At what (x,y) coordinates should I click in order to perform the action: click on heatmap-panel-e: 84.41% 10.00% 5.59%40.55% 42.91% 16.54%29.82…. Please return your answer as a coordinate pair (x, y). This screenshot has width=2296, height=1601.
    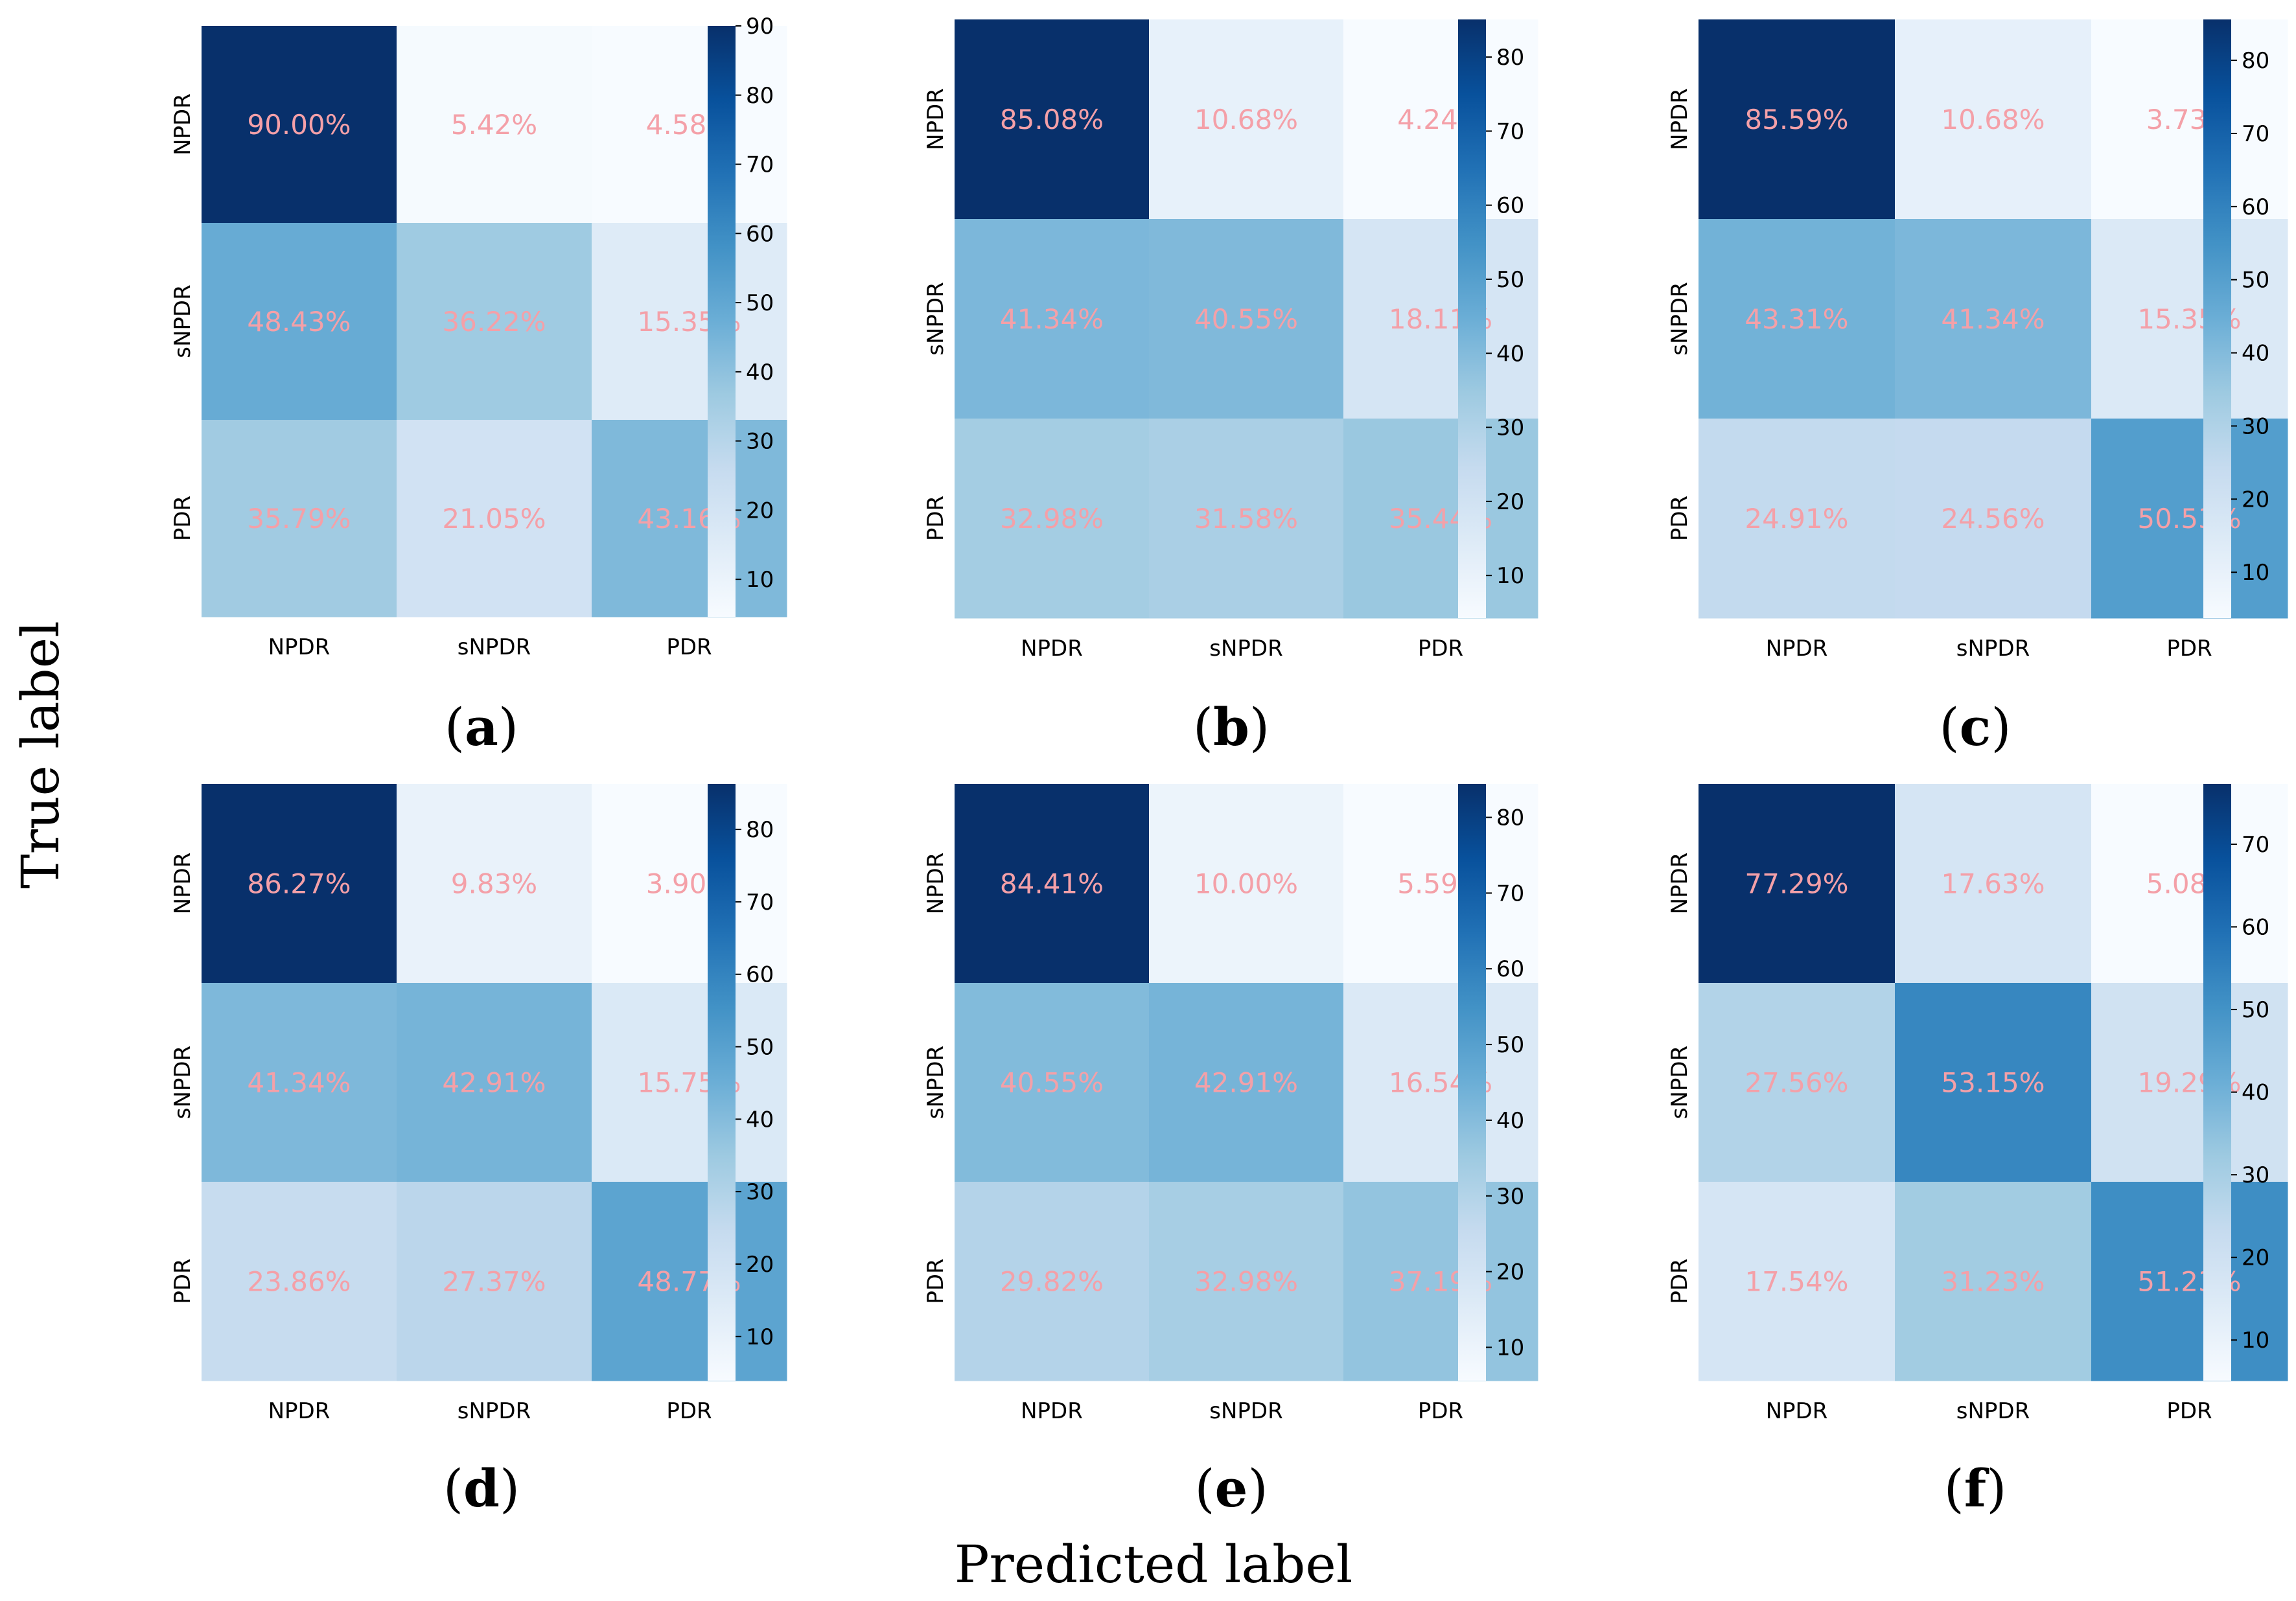
    Looking at the image, I should click on (1230, 1151).